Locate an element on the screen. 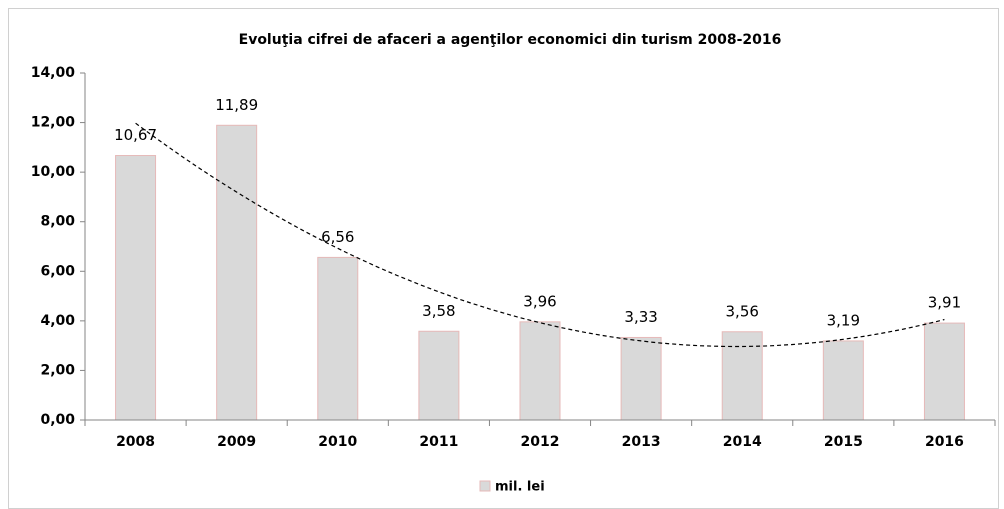 Image resolution: width=1004 pixels, height=509 pixels. x-tick-label: 2012 is located at coordinates (540, 442).